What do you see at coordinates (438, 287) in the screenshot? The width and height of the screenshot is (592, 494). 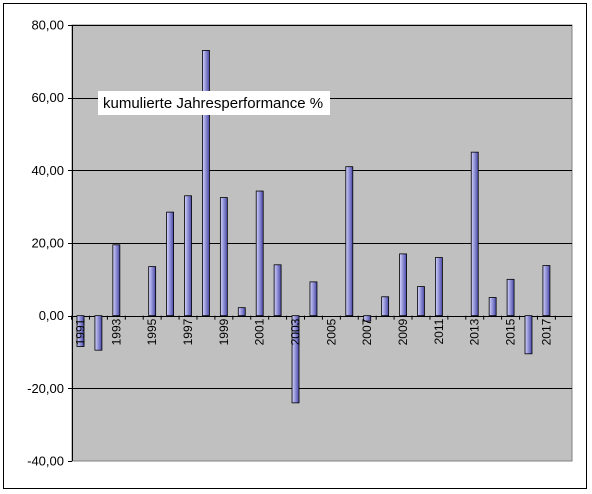 I see `bar-2011` at bounding box center [438, 287].